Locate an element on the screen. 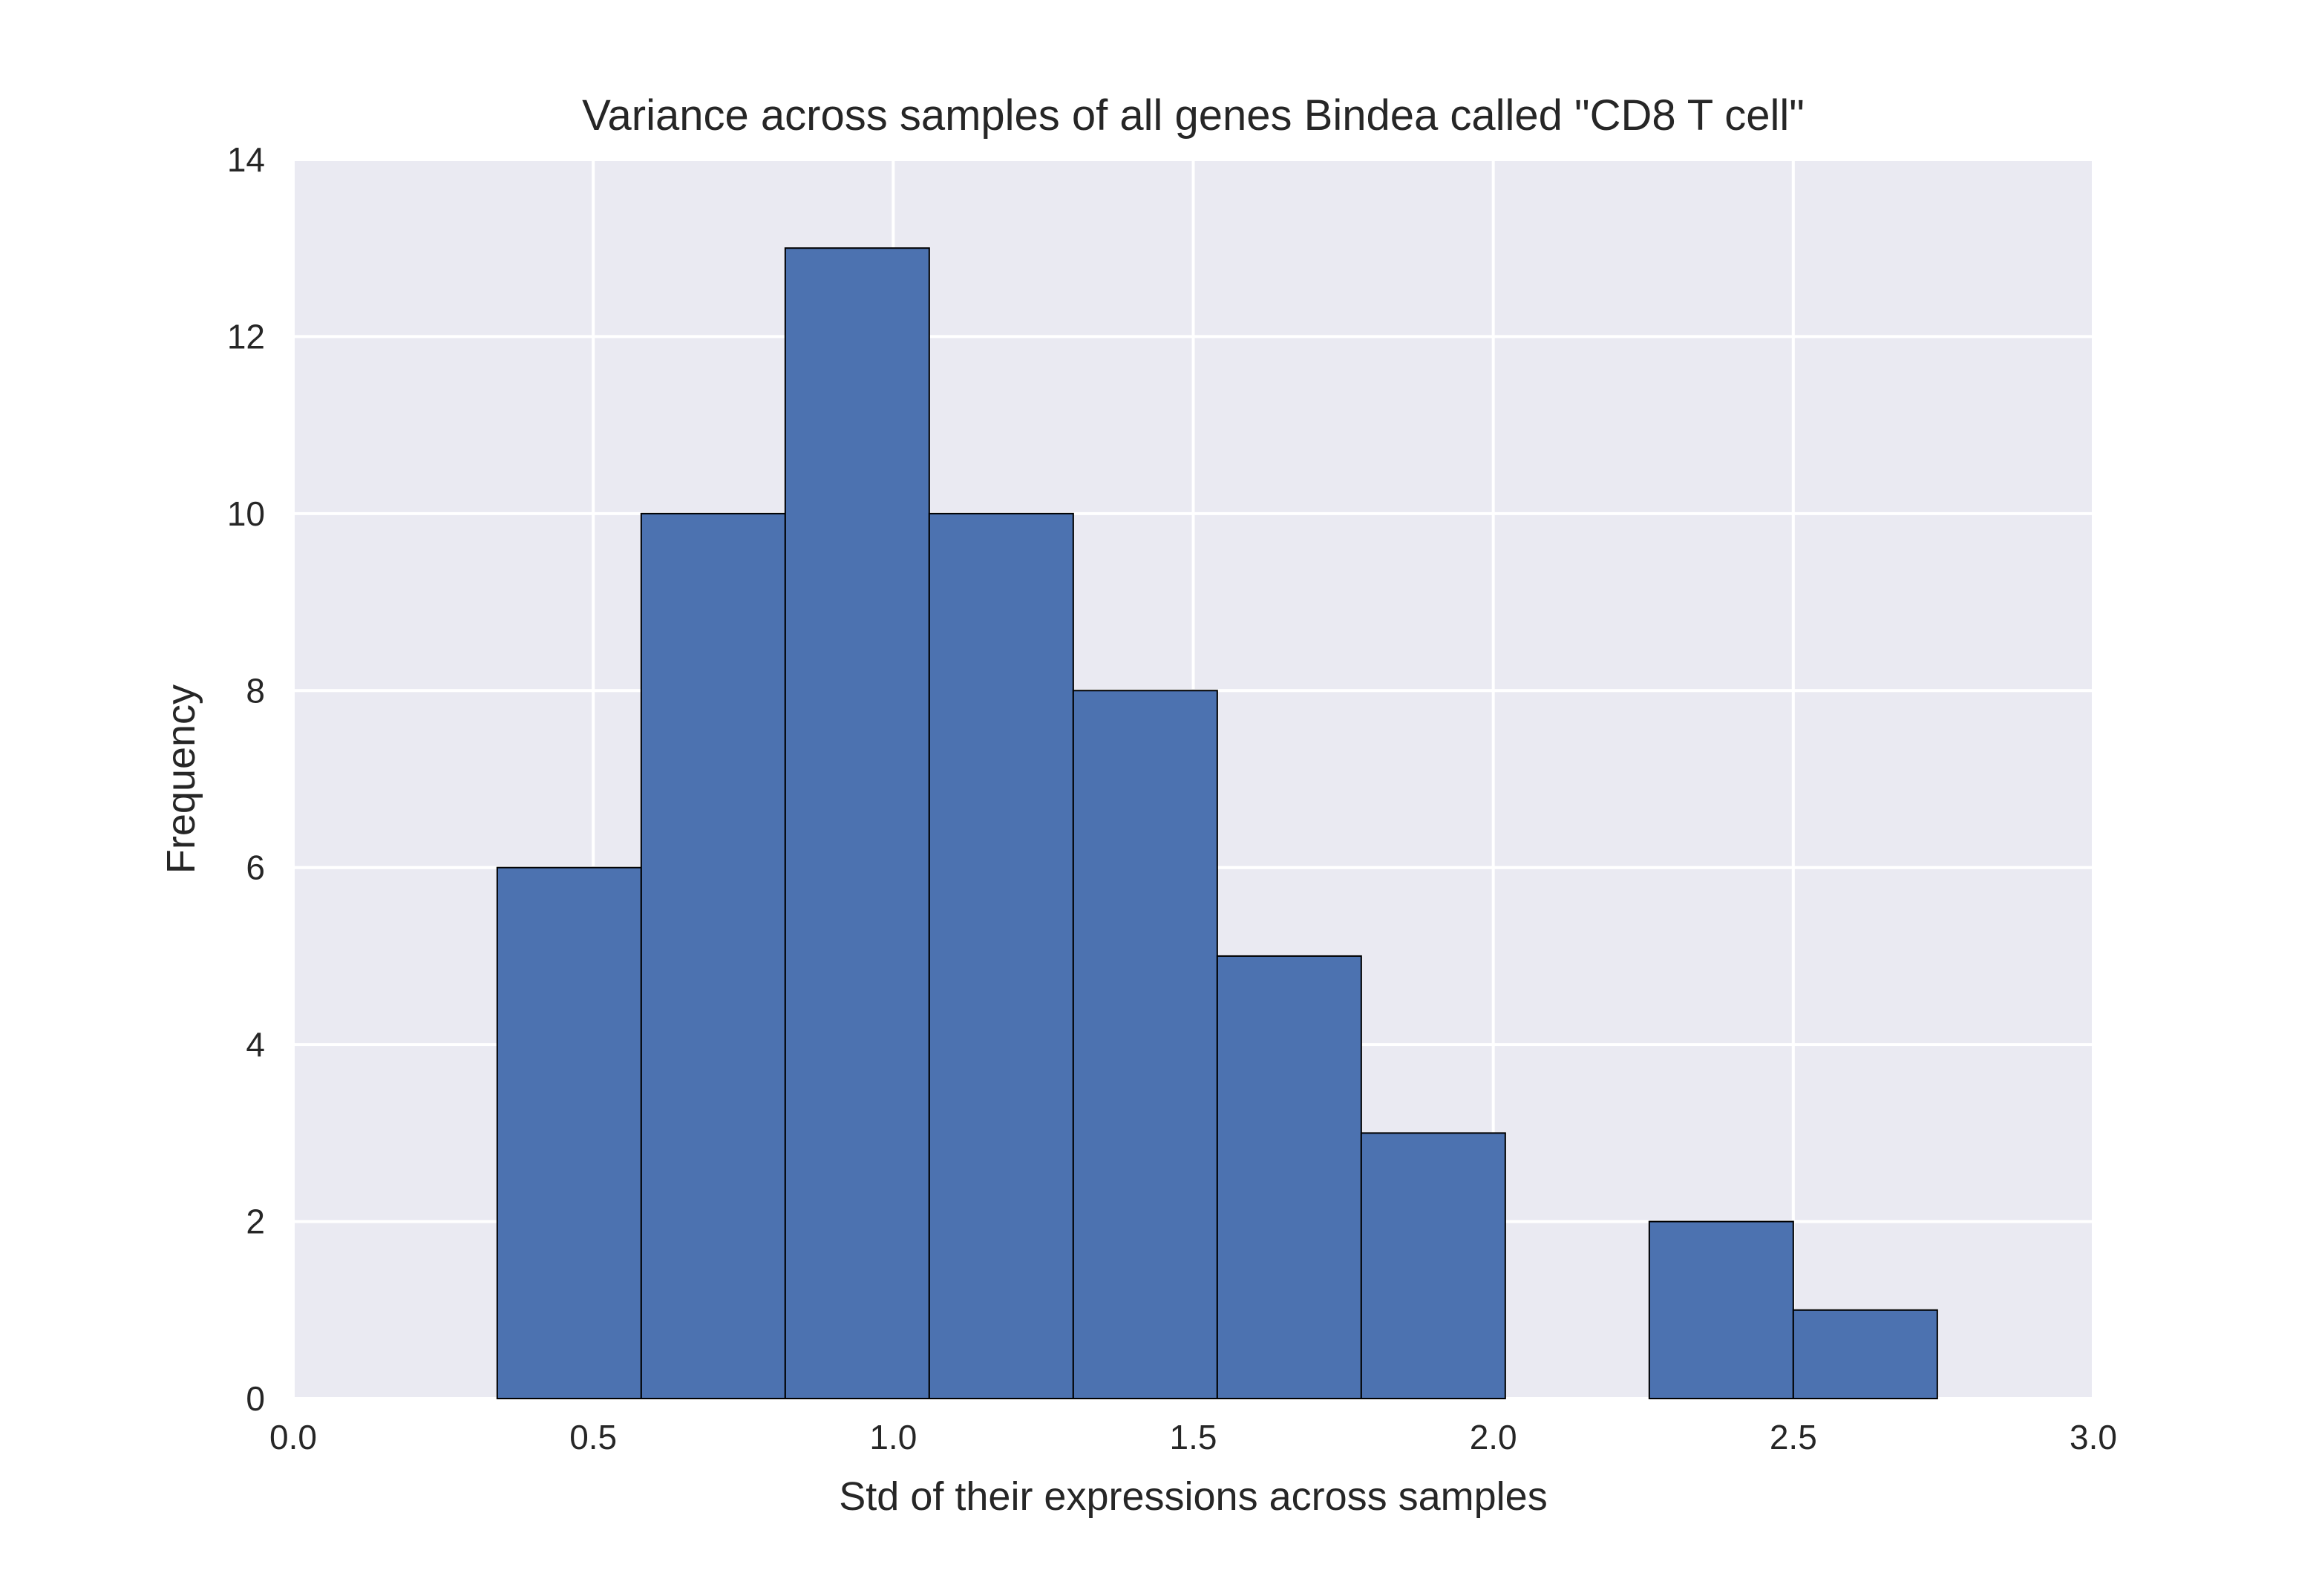 This screenshot has width=2316, height=1596. x-tick-label: 1.5 is located at coordinates (1193, 1437).